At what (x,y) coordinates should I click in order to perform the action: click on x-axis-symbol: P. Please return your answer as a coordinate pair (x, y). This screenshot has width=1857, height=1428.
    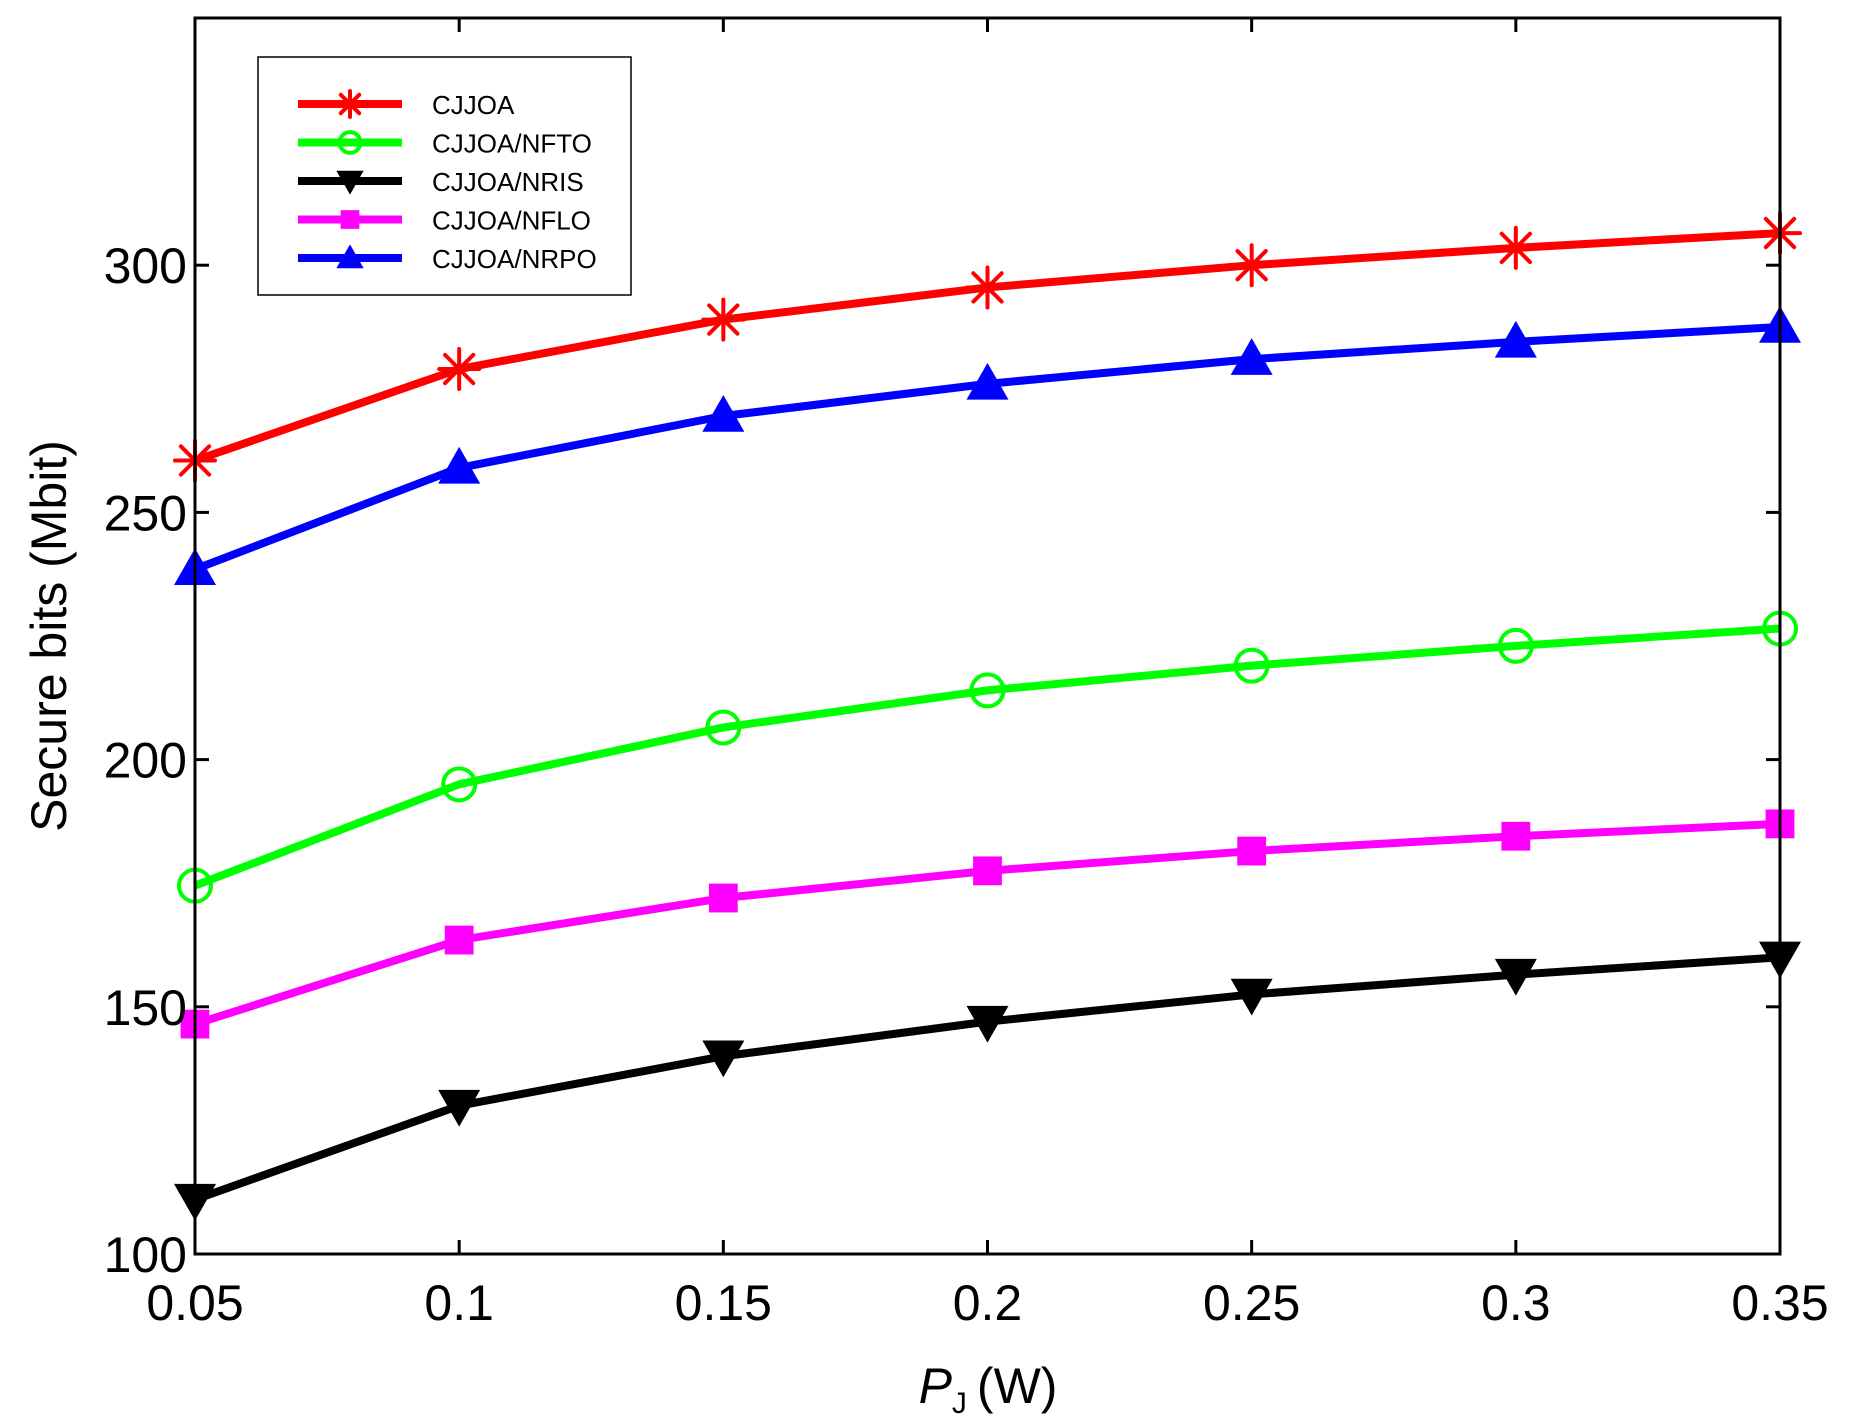
    Looking at the image, I should click on (936, 1386).